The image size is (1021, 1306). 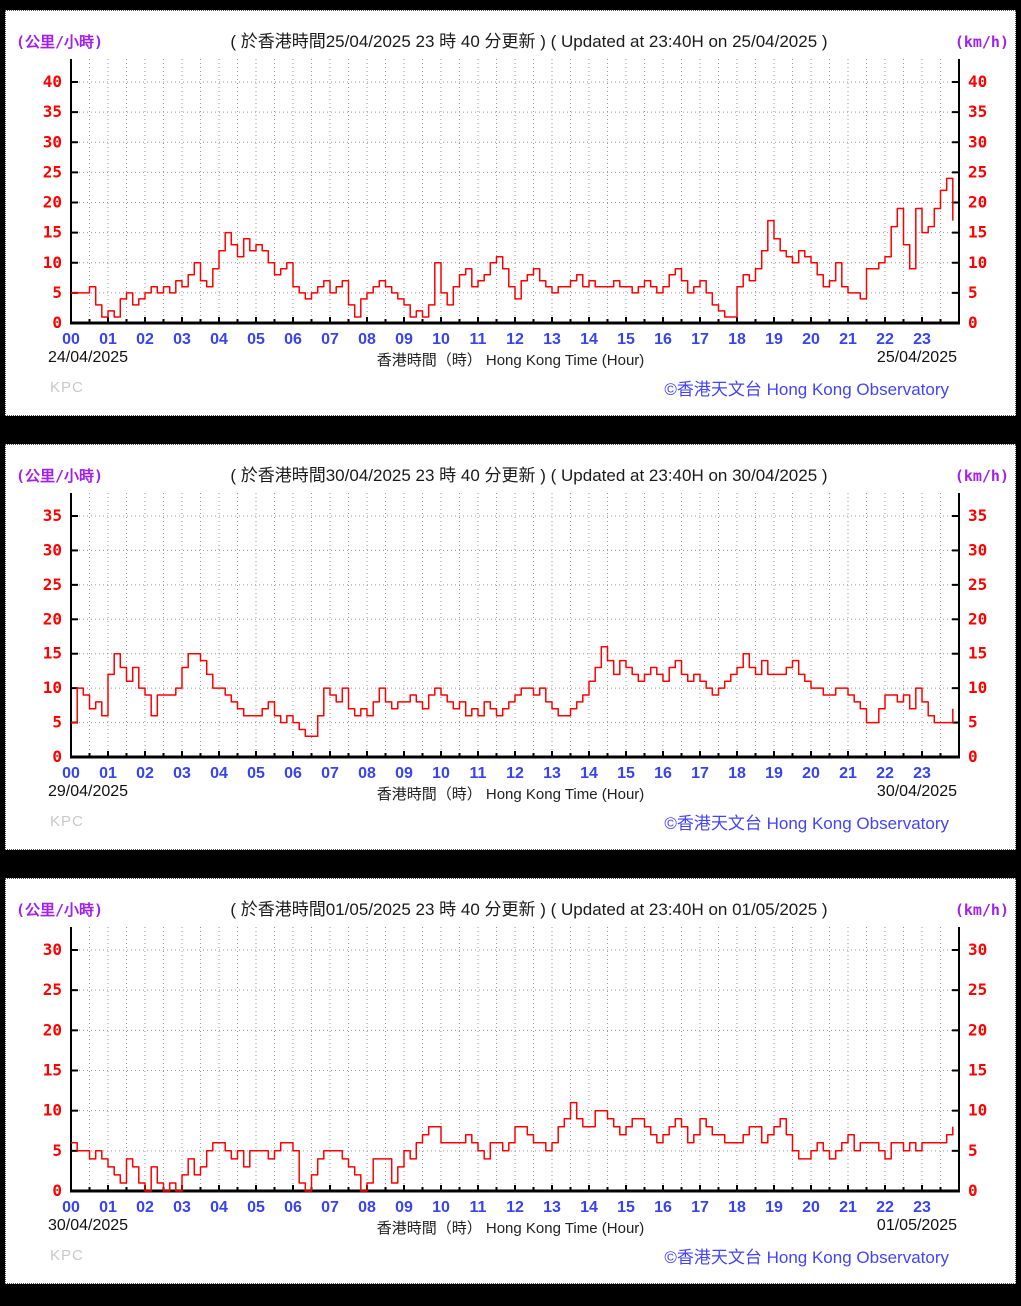 What do you see at coordinates (219, 773) in the screenshot?
I see `svg-text: 04` at bounding box center [219, 773].